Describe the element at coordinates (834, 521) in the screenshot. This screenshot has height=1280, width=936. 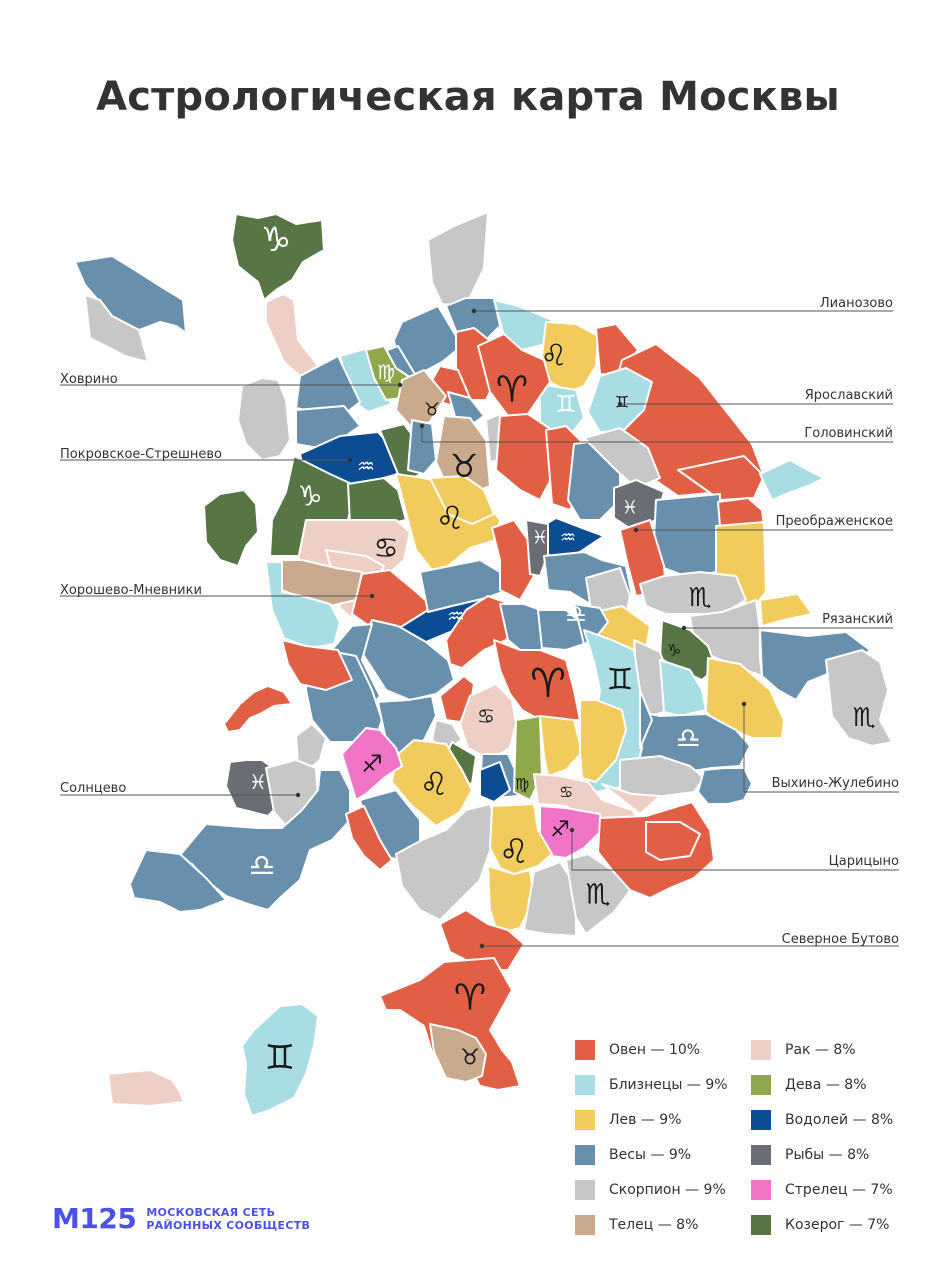
I see `callout-label-preobrazhenskoe: Преображенское` at that location.